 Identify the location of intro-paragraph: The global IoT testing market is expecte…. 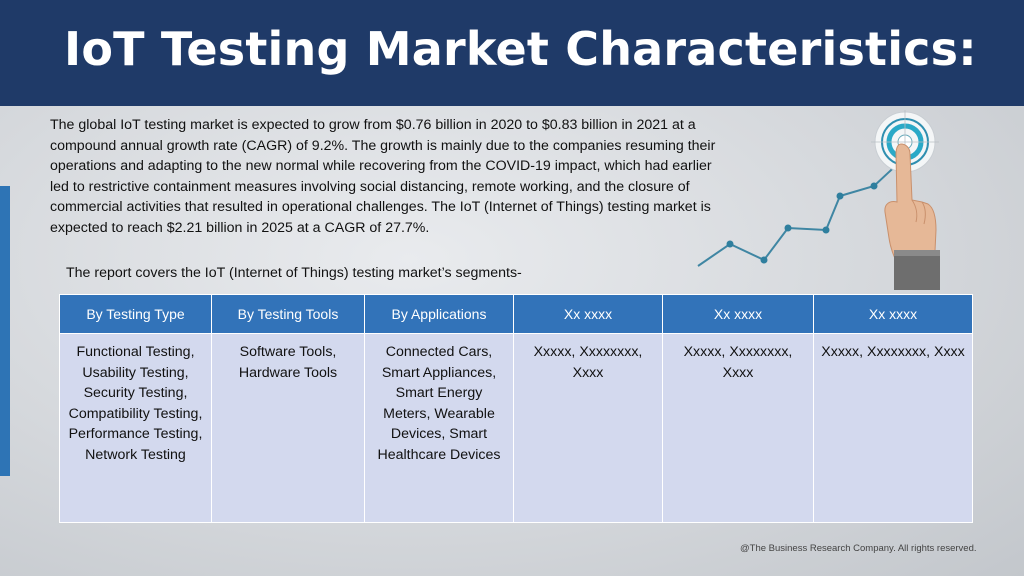
(383, 176).